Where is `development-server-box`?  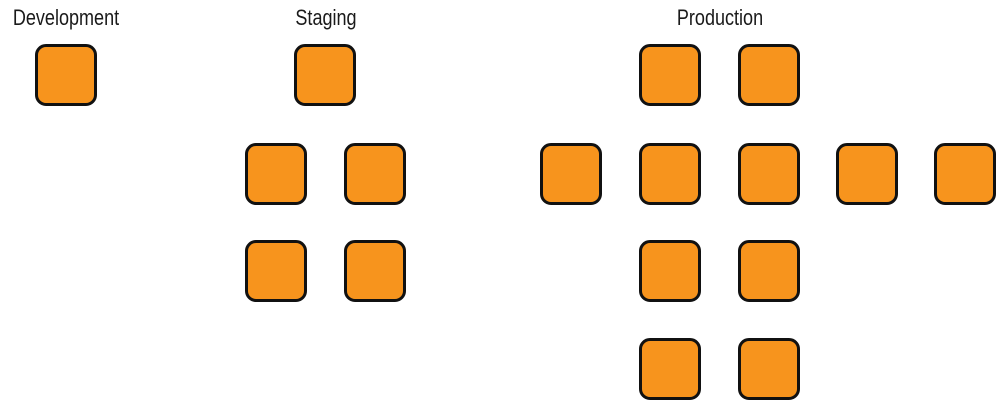 development-server-box is located at coordinates (66, 75).